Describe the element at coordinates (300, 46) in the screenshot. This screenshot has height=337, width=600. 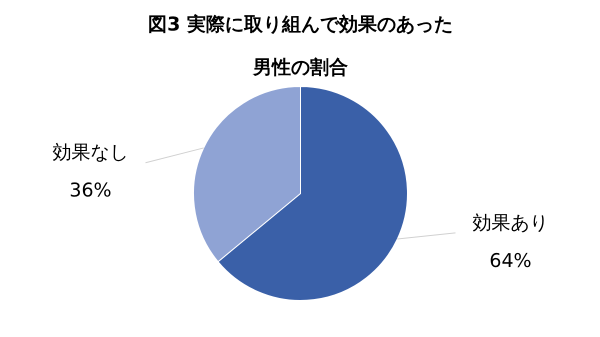
I see `chart-title: 図3 実際に取り組んで効果のあった男性の割合` at that location.